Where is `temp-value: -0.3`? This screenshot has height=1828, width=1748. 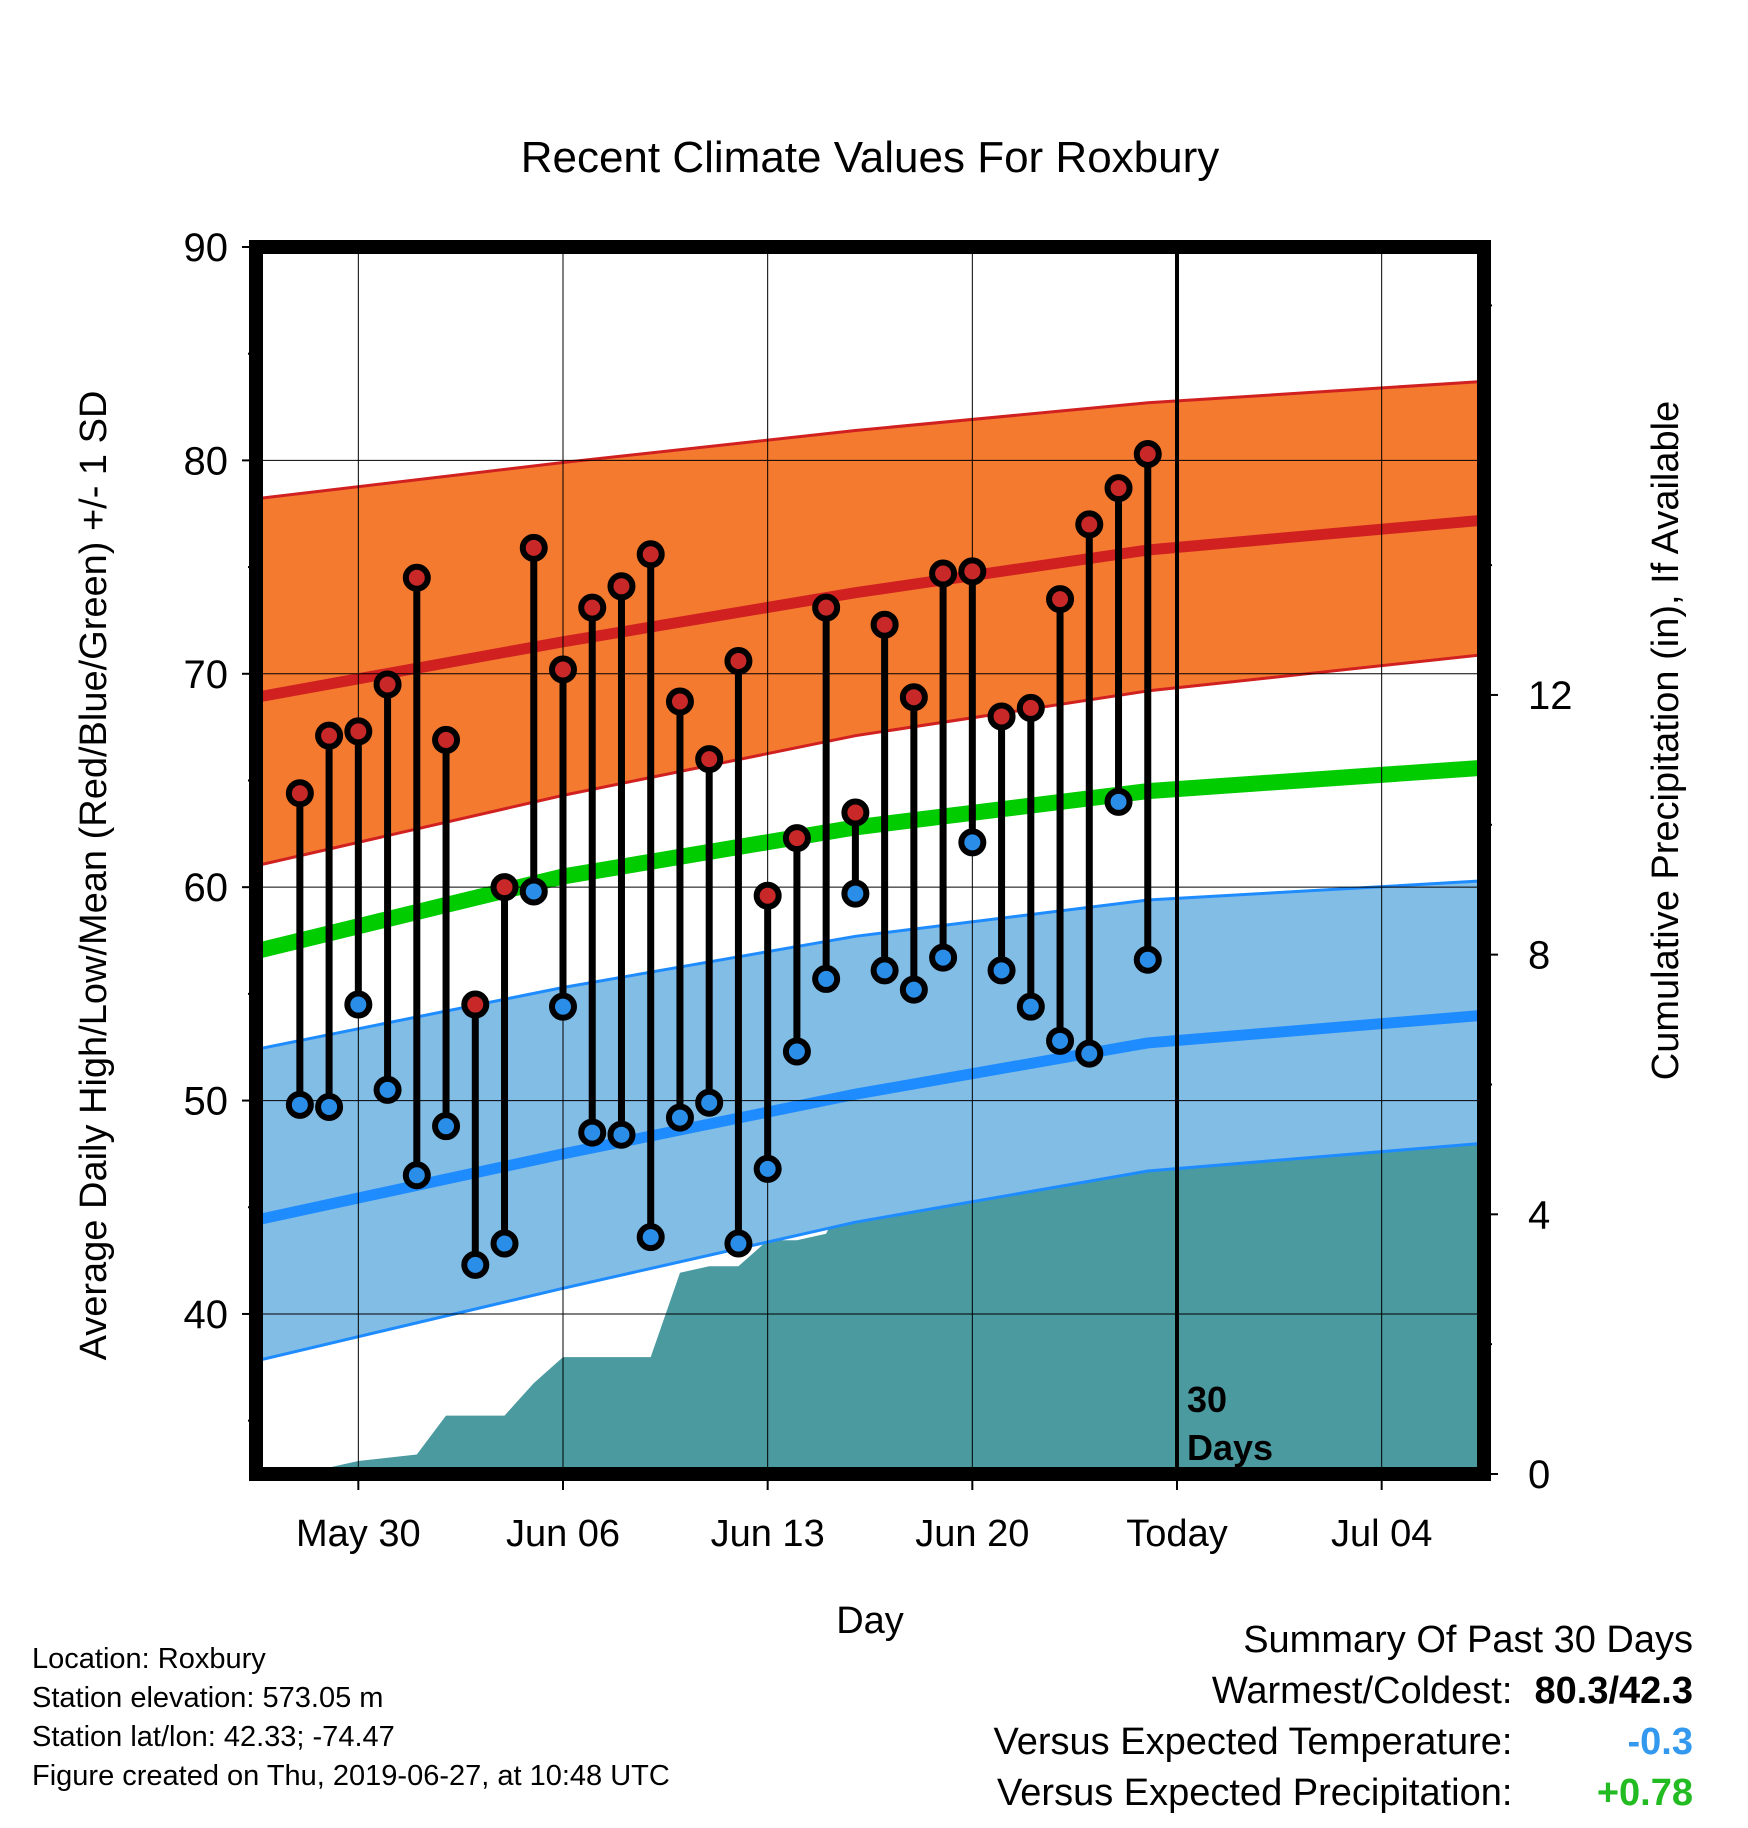 temp-value: -0.3 is located at coordinates (1660, 1742).